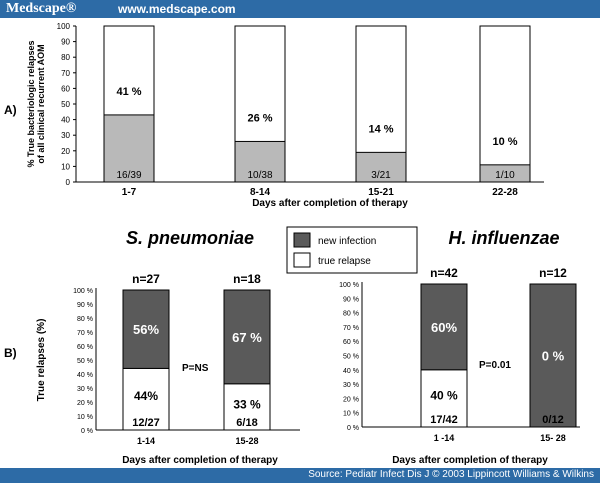 This screenshot has height=483, width=600. What do you see at coordinates (85, 305) in the screenshot?
I see `b1-y-tick-label: 90 %` at bounding box center [85, 305].